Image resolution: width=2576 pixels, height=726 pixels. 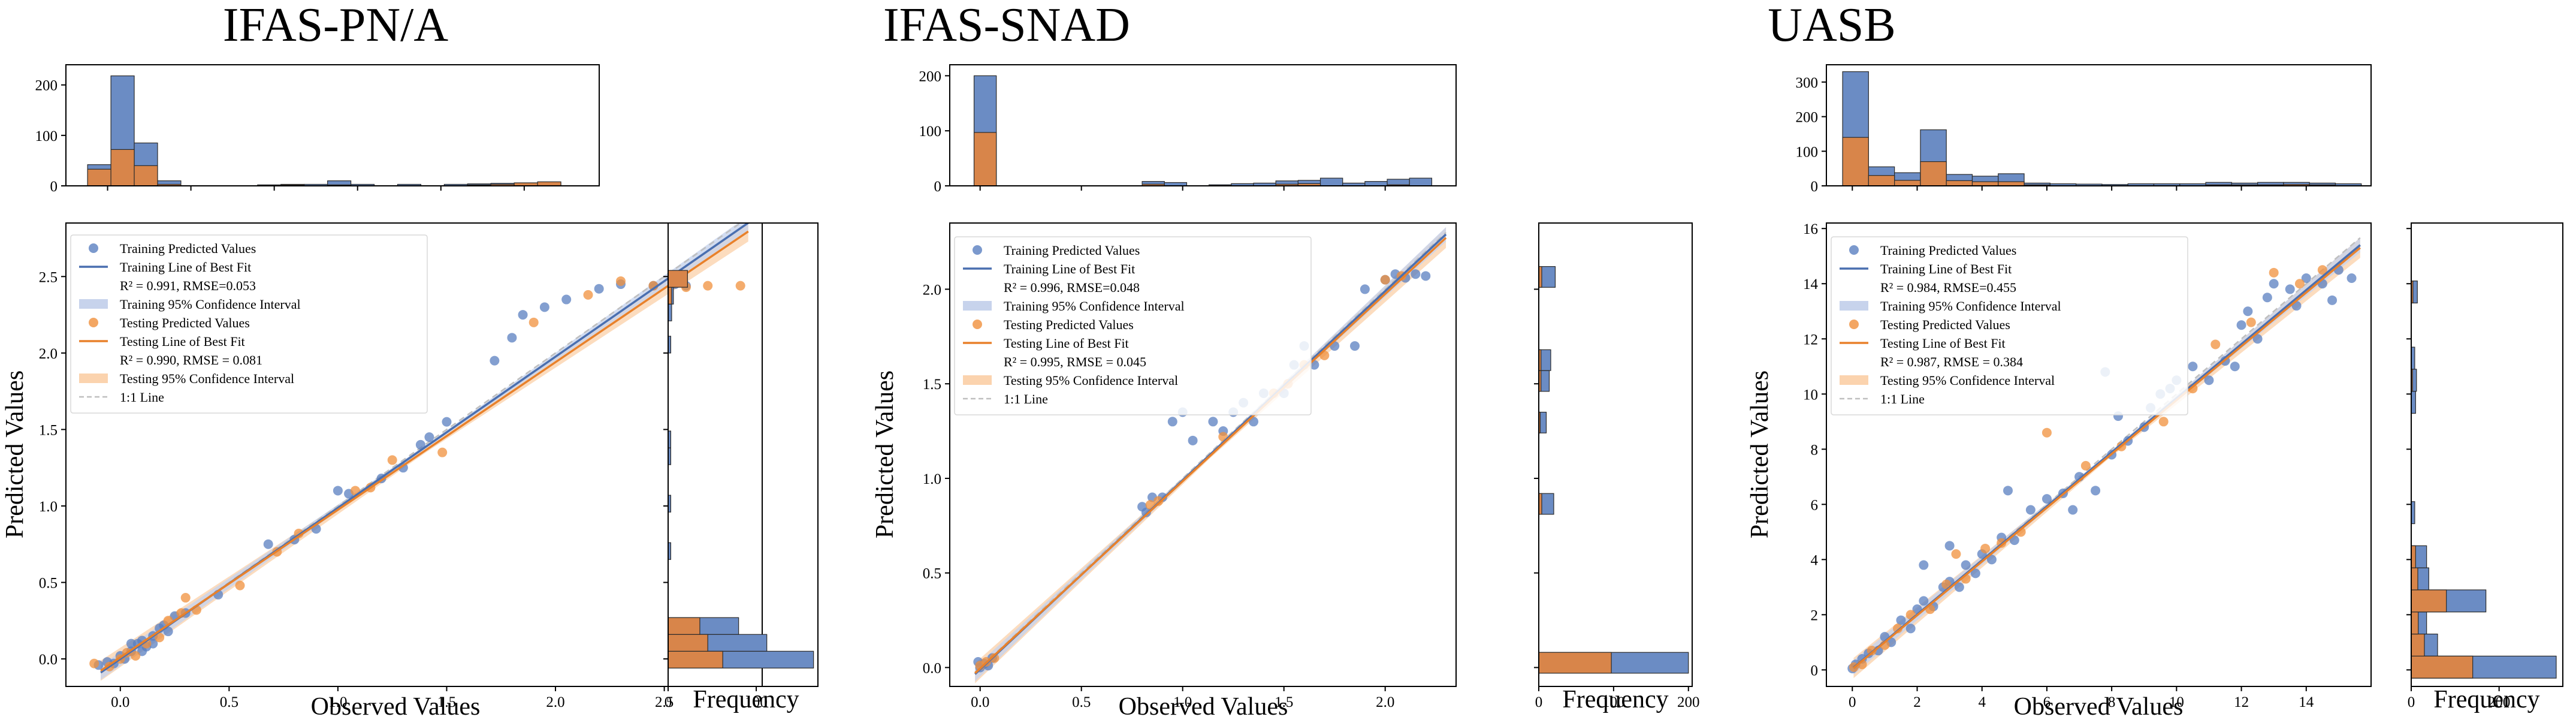 I want to click on y-tick-label: 14, so click(x=1811, y=284).